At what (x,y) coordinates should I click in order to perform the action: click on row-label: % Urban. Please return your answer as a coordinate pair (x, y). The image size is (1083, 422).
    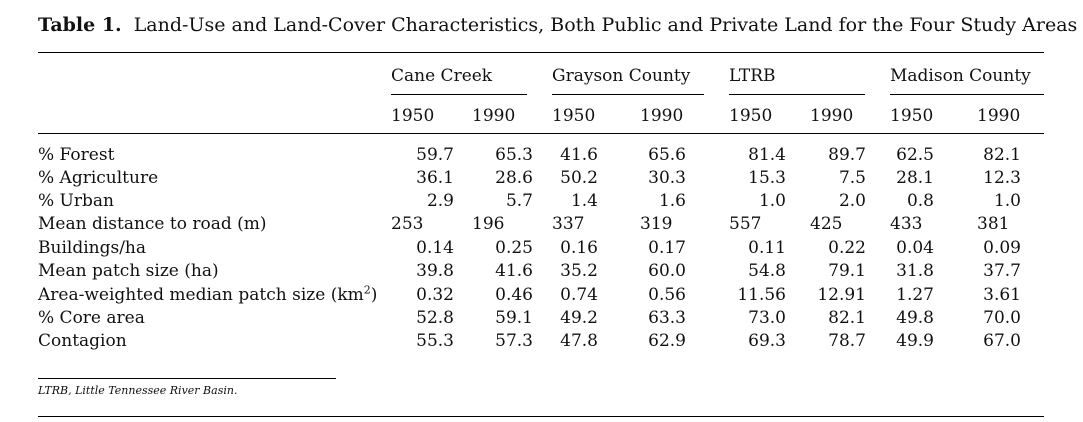
    Looking at the image, I should click on (76, 201).